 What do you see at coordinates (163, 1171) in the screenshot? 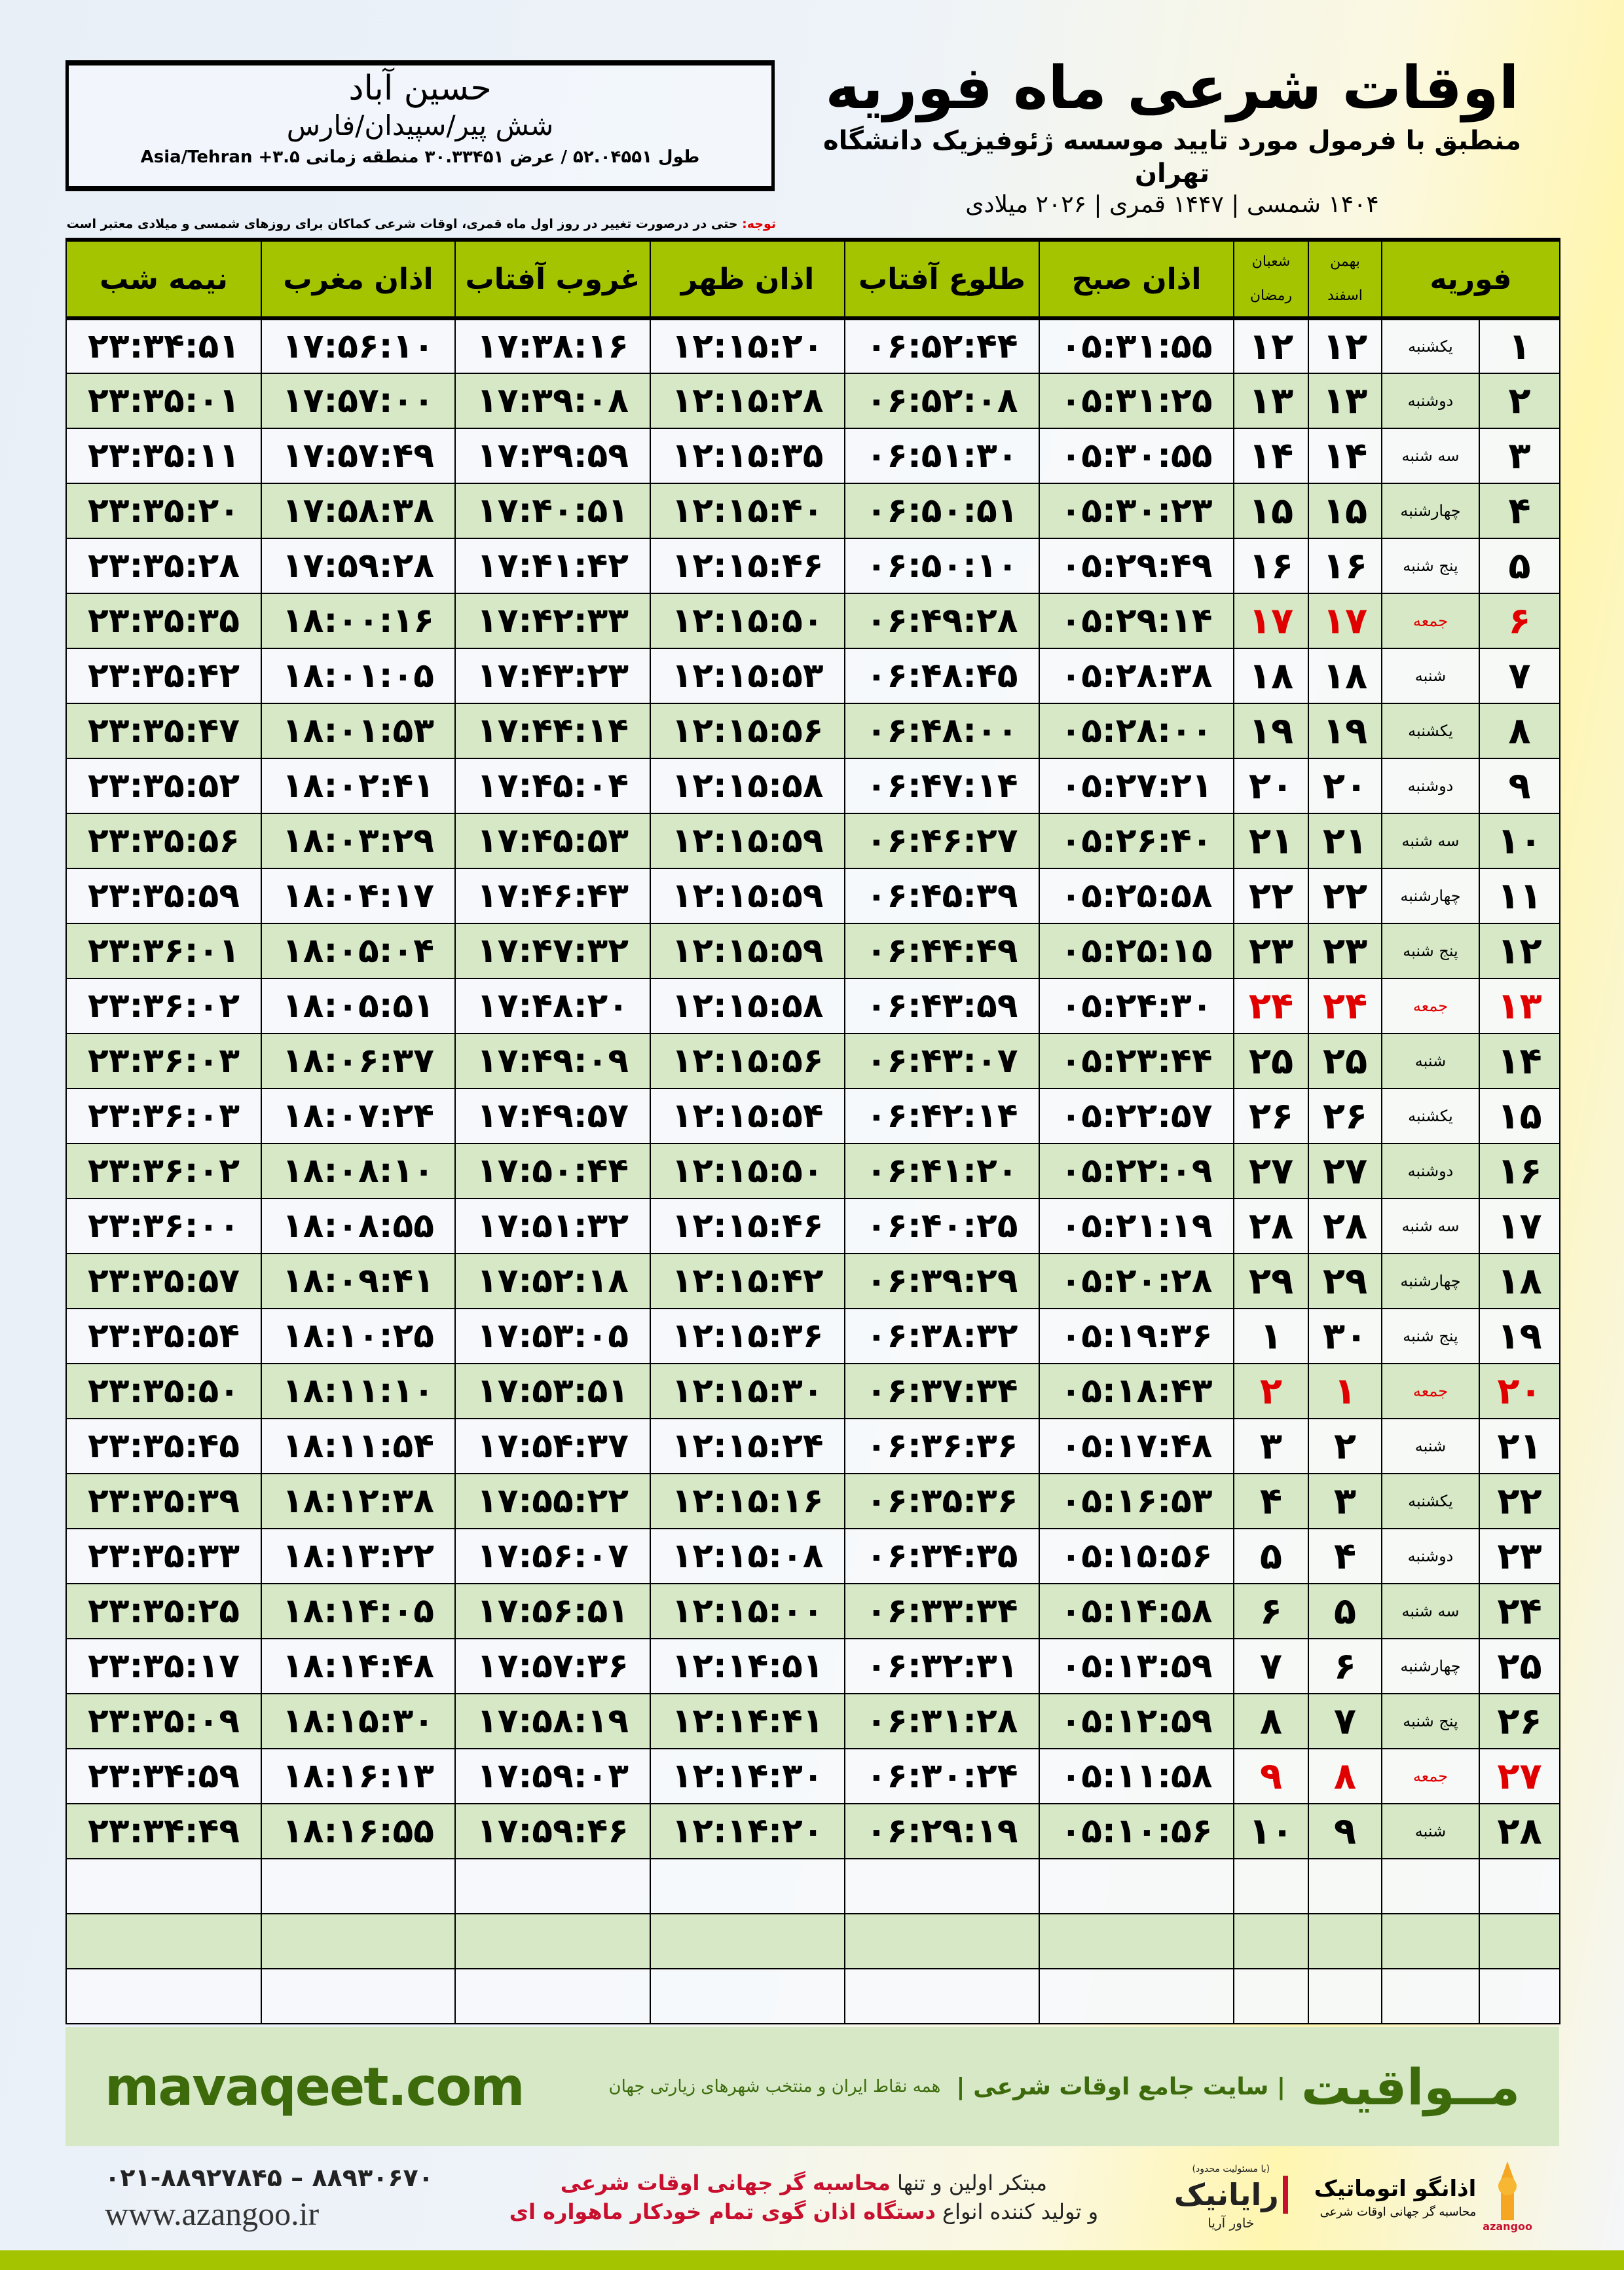
I see `midnight-time: ۲۳:۳۶:۰۲` at bounding box center [163, 1171].